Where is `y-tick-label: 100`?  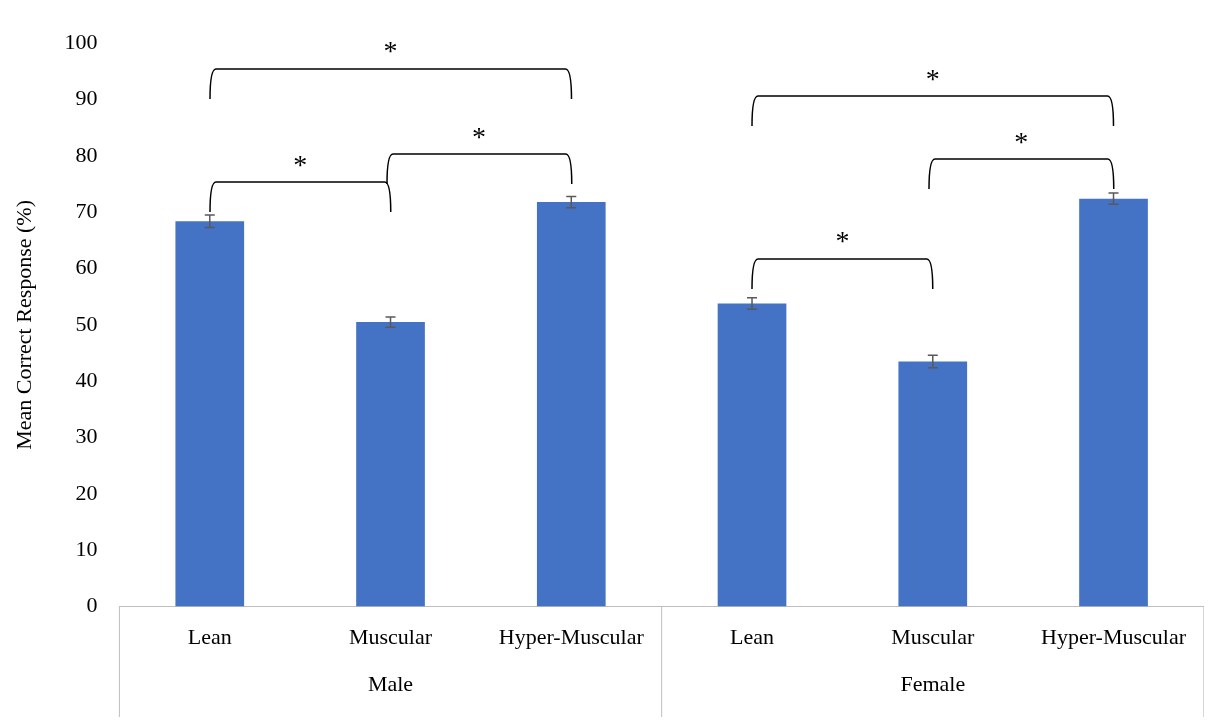
y-tick-label: 100 is located at coordinates (81, 41).